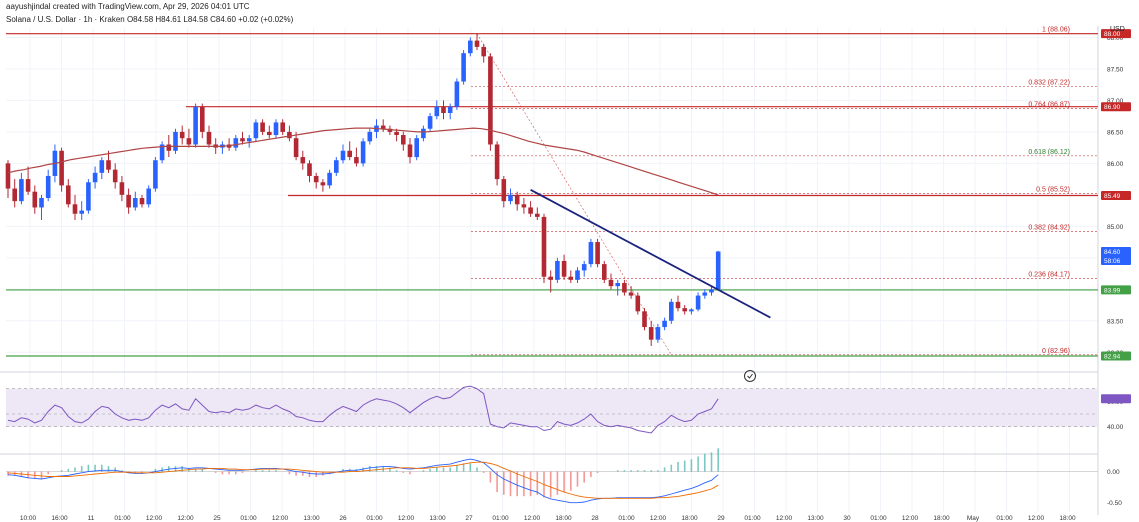 The height and width of the screenshot is (522, 1139). What do you see at coordinates (1115, 69) in the screenshot?
I see `price-tick-label: 87.50` at bounding box center [1115, 69].